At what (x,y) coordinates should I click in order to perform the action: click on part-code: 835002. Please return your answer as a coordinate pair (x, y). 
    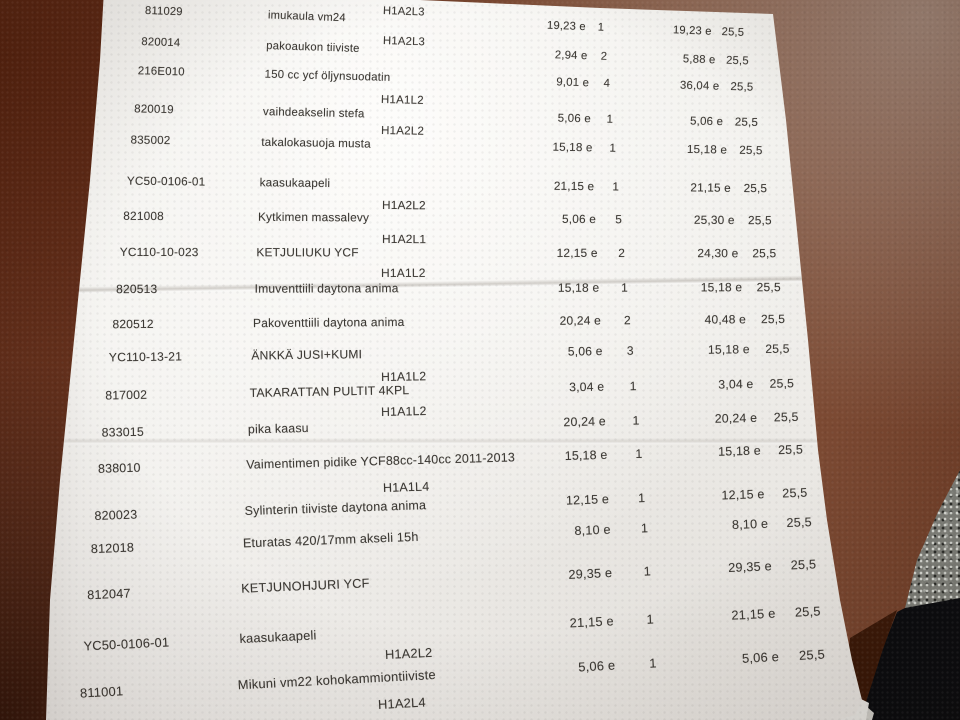
    Looking at the image, I should click on (150, 140).